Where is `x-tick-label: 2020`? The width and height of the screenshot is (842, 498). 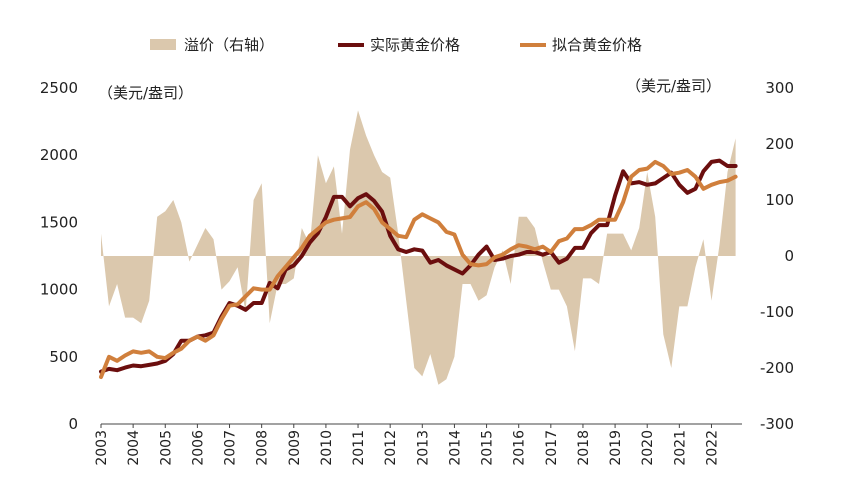 x-tick-label: 2020 is located at coordinates (648, 448).